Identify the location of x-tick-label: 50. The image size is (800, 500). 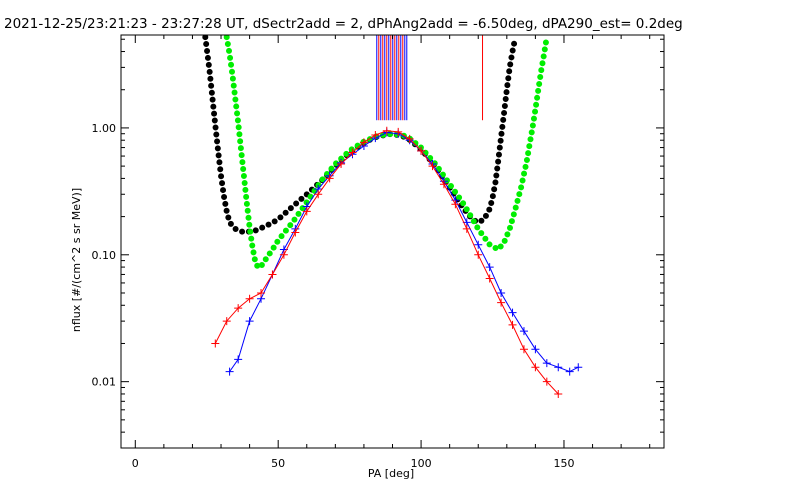
(278, 463).